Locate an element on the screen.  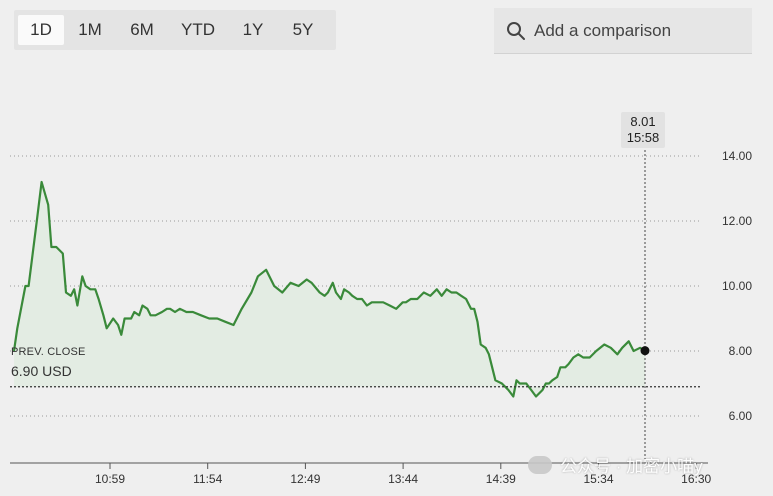
x-tick-label: 14:39 is located at coordinates (501, 479).